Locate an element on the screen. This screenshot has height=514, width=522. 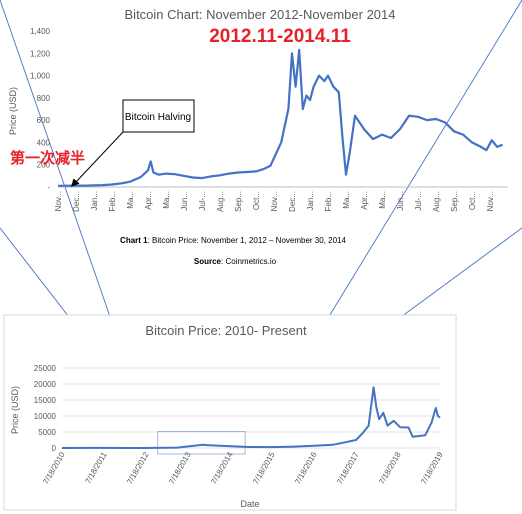
bottom-y-tick-label: 10000 is located at coordinates (45, 416).